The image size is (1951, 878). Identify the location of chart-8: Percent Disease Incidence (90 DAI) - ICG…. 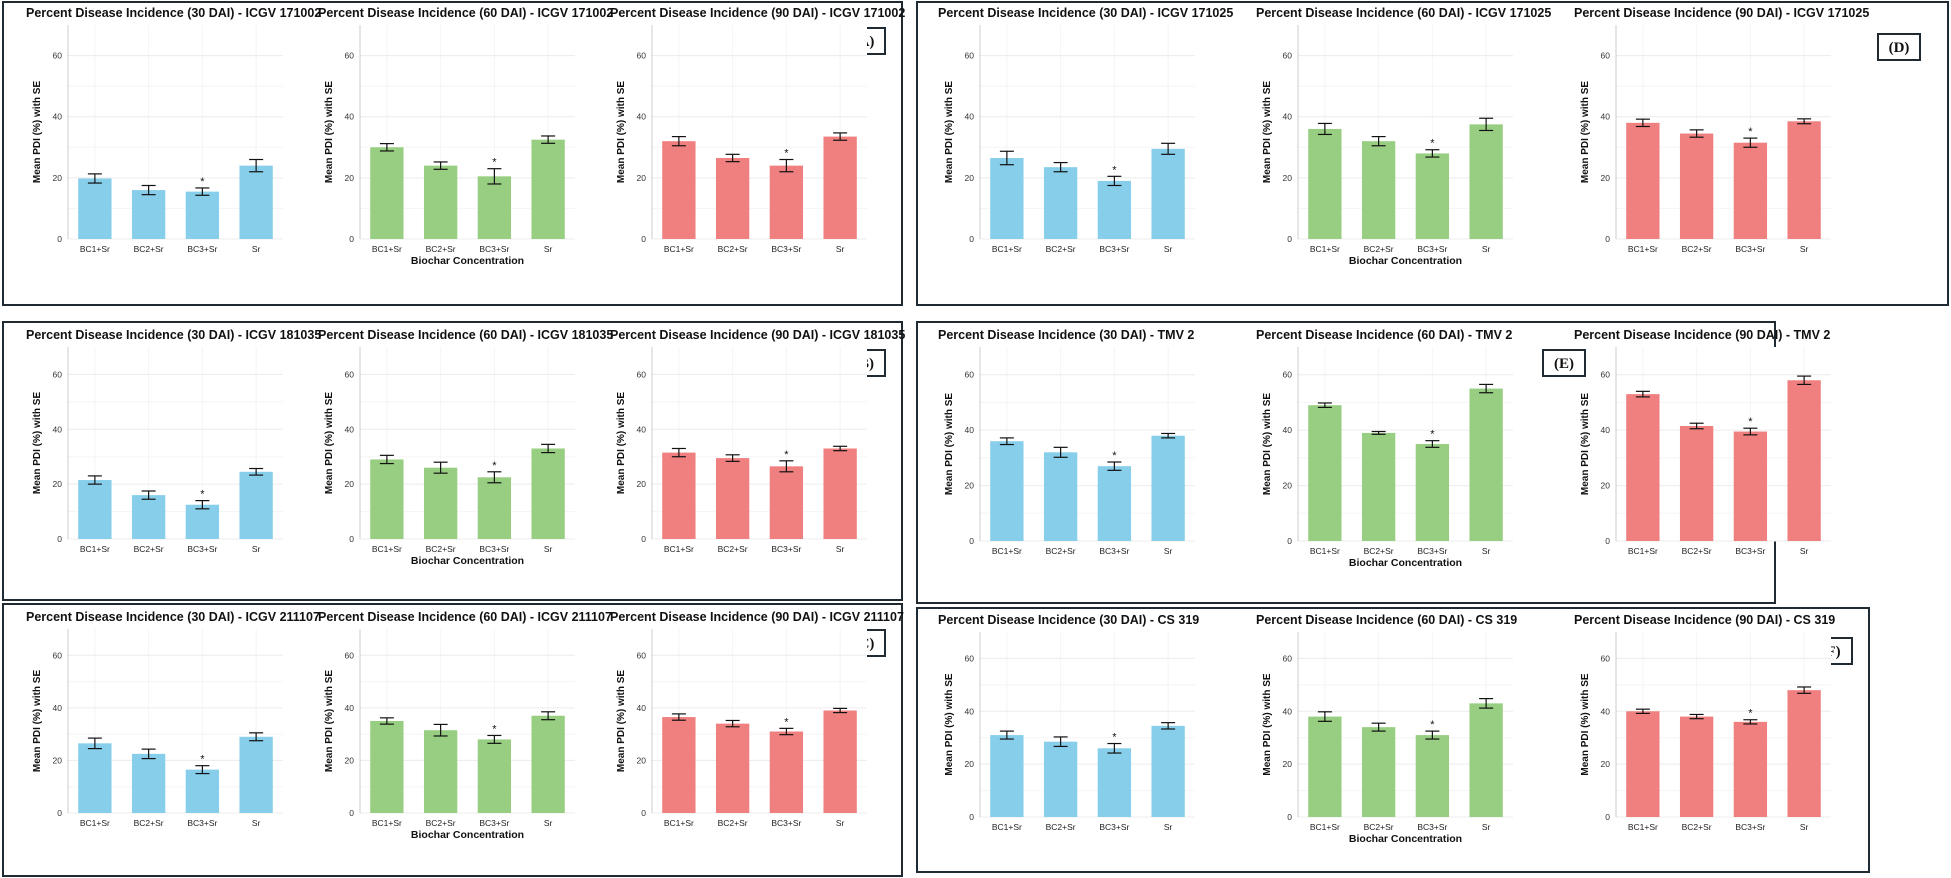
(657, 725).